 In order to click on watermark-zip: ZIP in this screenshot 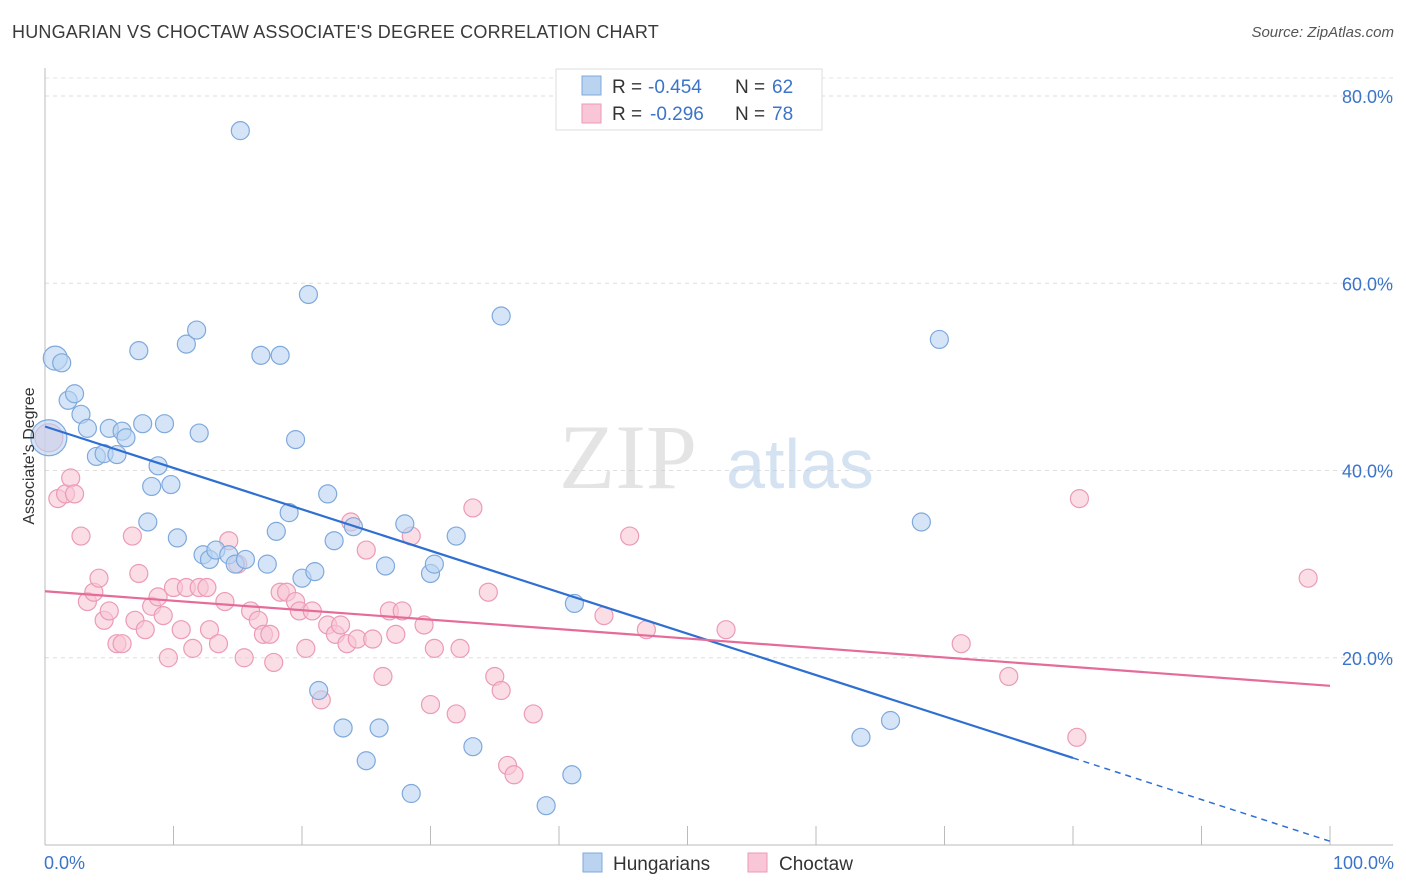, I will do `click(628, 457)`.